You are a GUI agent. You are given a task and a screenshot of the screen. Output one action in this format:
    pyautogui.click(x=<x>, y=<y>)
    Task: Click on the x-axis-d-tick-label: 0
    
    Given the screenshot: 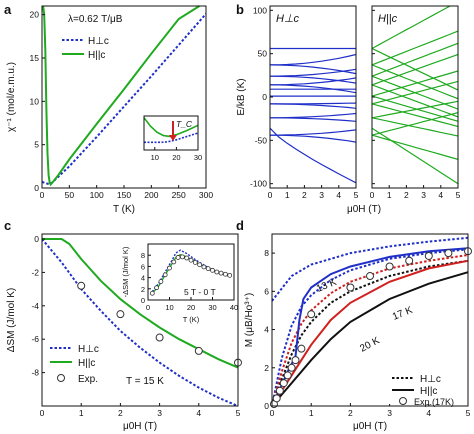 What is the action you would take?
    pyautogui.click(x=272, y=413)
    